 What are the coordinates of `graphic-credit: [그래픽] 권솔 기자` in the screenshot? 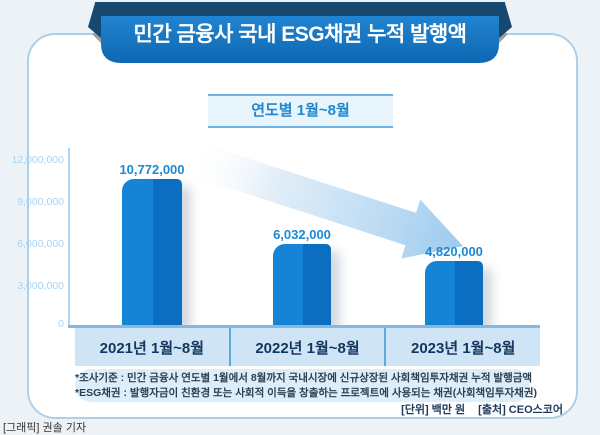 It's located at (45, 428).